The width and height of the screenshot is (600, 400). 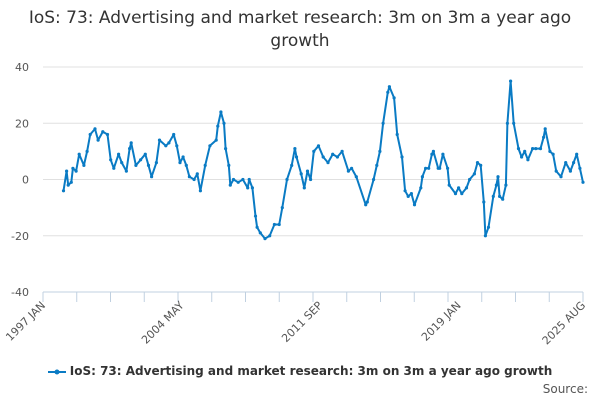 What do you see at coordinates (295, 319) in the screenshot?
I see `x-axis: 1997 JAN 2004 MAY 2011 SEP 2019 JAN 2025 AUG` at bounding box center [295, 319].